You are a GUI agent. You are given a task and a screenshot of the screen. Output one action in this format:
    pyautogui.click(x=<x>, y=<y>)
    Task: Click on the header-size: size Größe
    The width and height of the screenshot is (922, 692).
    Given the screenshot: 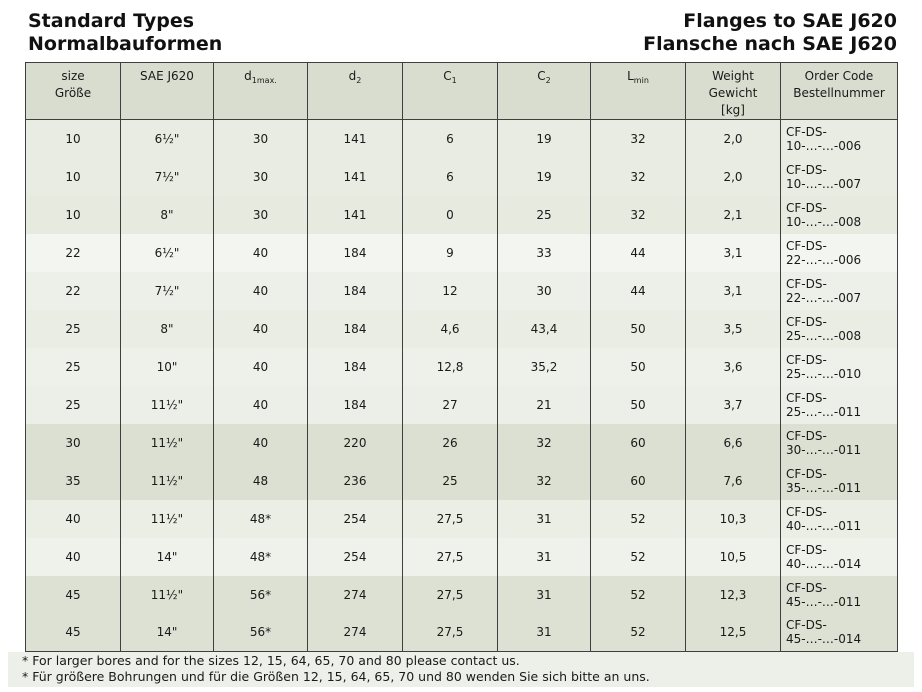 What is the action you would take?
    pyautogui.click(x=73, y=91)
    